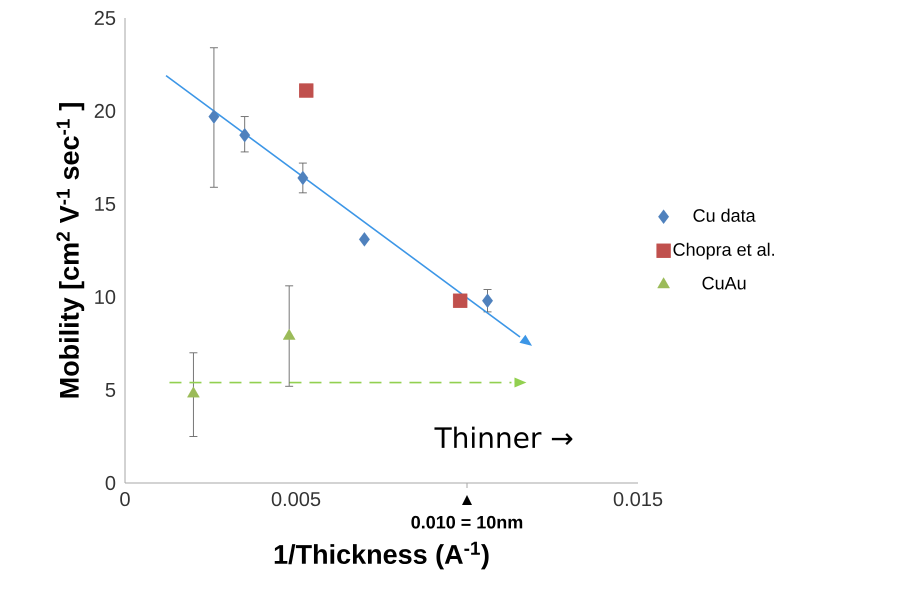 The width and height of the screenshot is (904, 595). Describe the element at coordinates (105, 297) in the screenshot. I see `y-tick-label: 10` at that location.